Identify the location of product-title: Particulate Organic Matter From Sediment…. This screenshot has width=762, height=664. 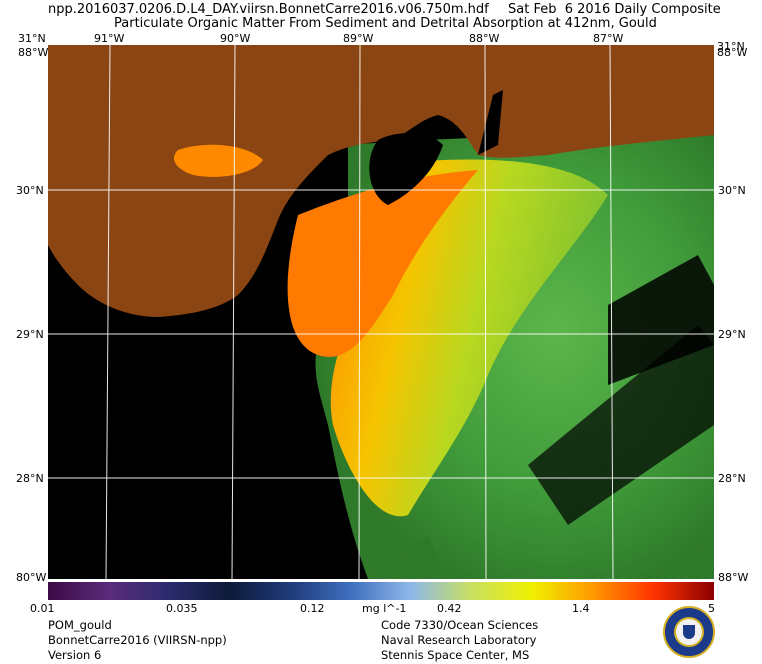
(385, 23).